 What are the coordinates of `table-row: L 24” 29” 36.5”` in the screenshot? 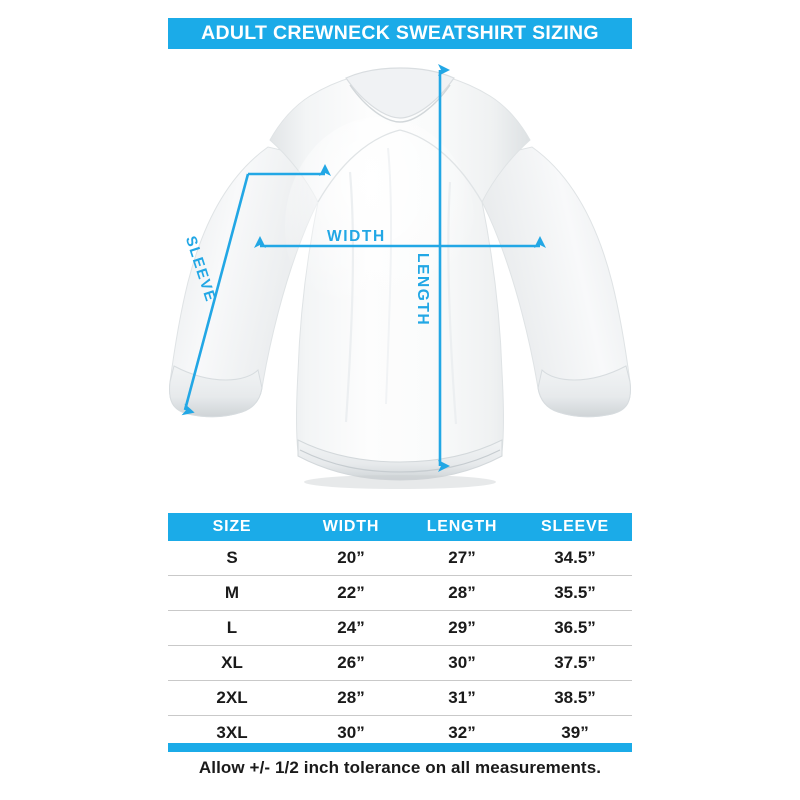 It's located at (400, 628).